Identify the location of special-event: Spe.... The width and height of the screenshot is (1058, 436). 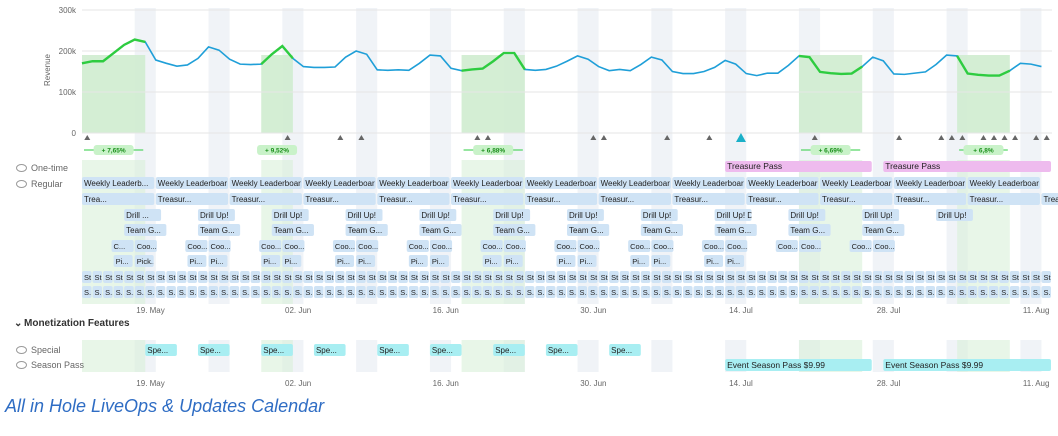
(509, 350).